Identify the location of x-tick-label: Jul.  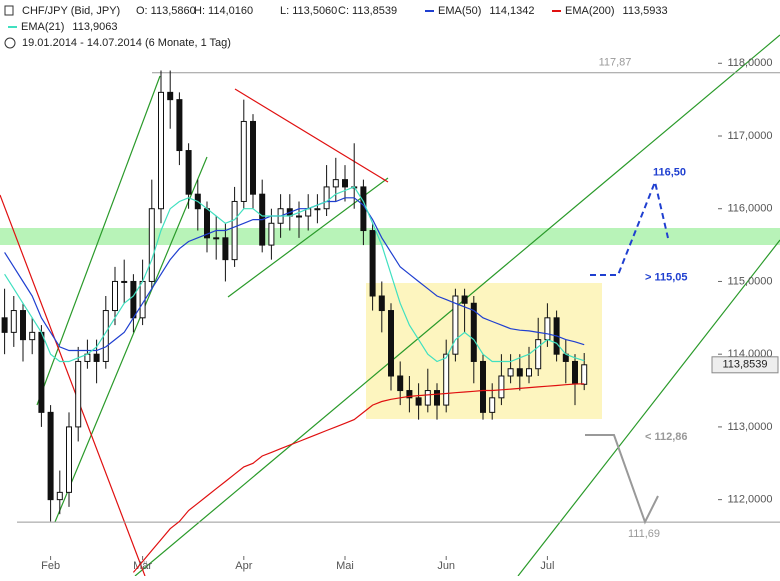
(547, 566).